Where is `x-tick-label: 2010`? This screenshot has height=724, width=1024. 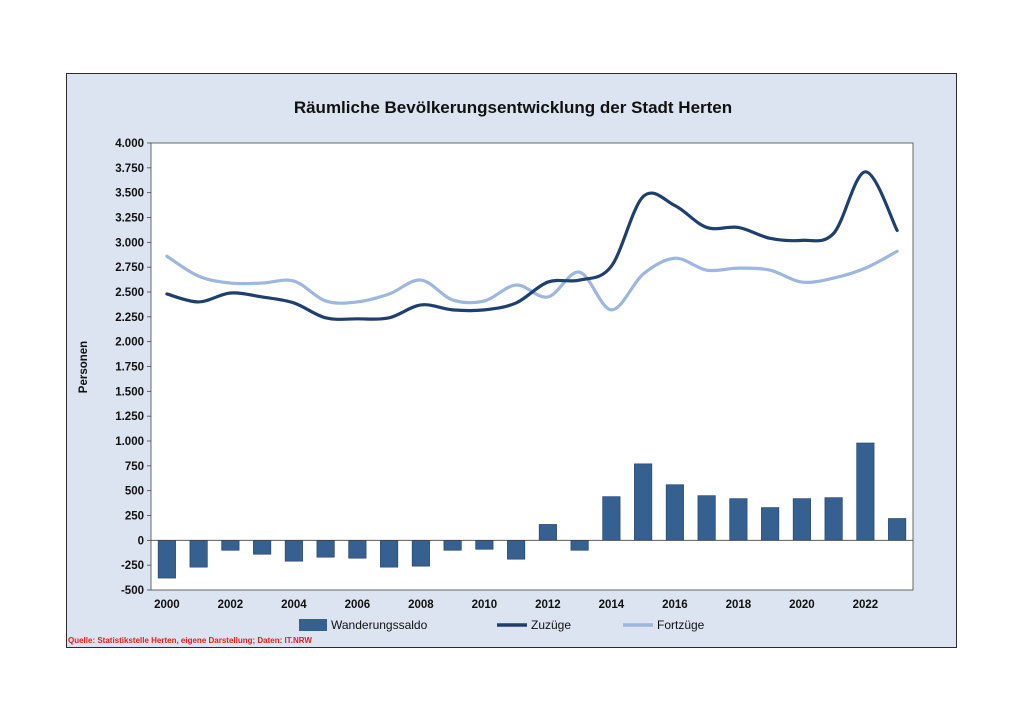 x-tick-label: 2010 is located at coordinates (485, 605).